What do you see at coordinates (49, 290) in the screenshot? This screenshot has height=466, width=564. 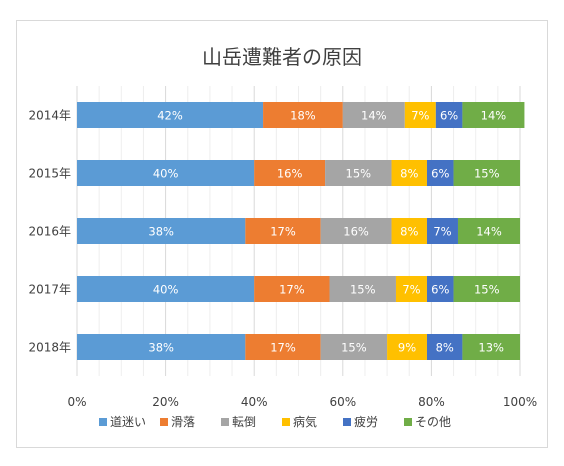 I see `category-label: 2017年` at bounding box center [49, 290].